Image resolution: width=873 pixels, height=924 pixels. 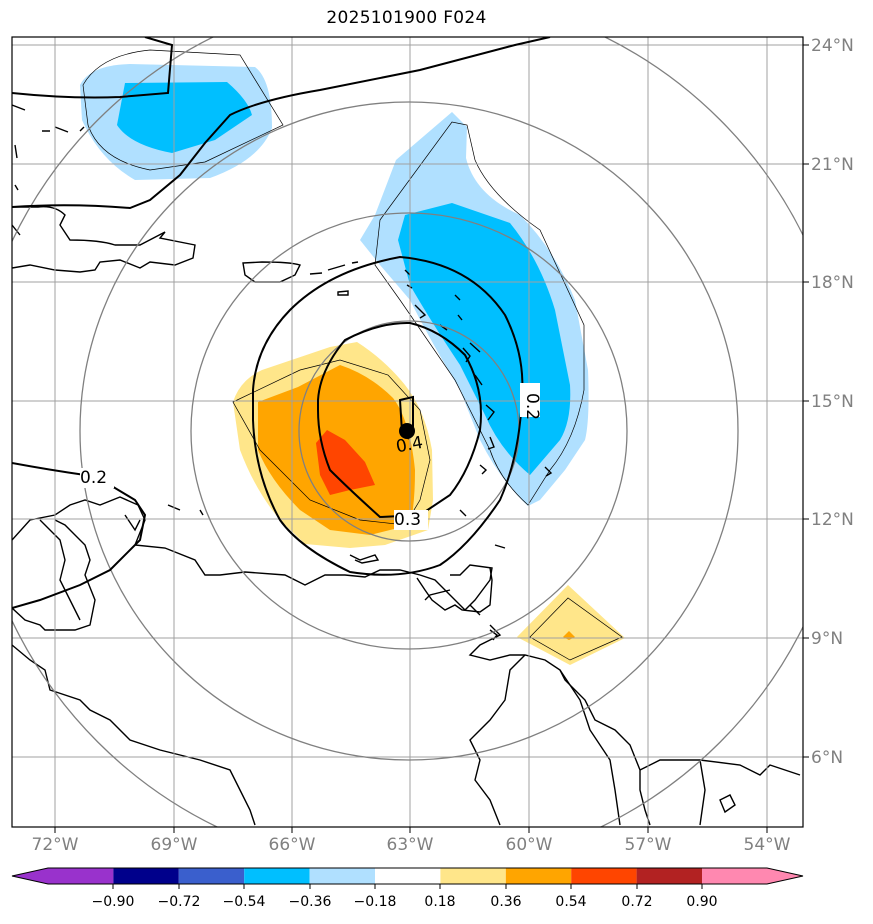 What do you see at coordinates (104, 239) in the screenshot?
I see `hispaniola-coast` at bounding box center [104, 239].